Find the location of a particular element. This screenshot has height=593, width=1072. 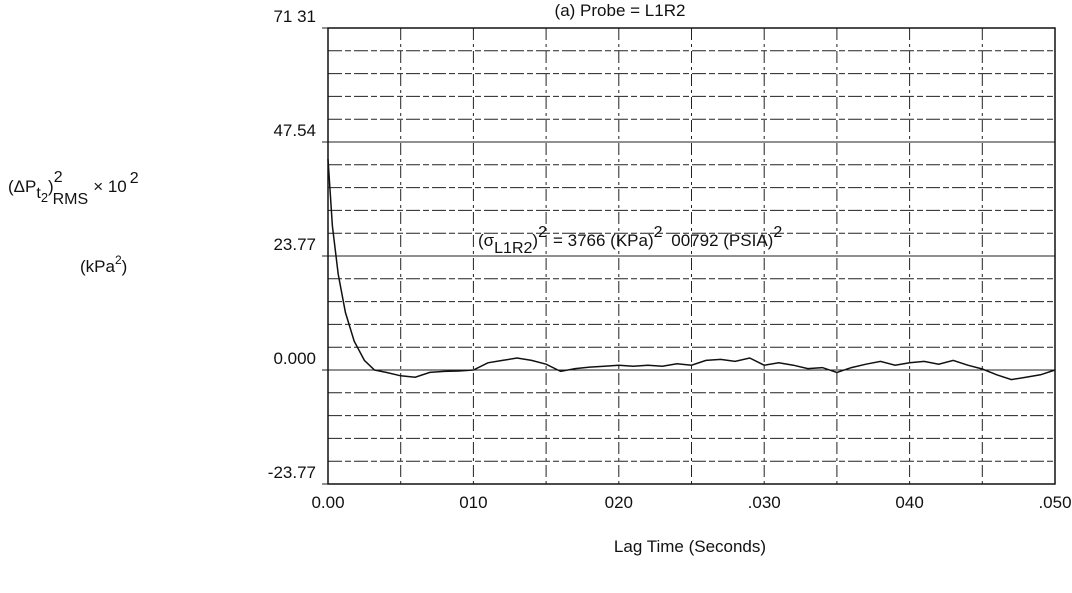

x-tick-label: 040 is located at coordinates (909, 502).